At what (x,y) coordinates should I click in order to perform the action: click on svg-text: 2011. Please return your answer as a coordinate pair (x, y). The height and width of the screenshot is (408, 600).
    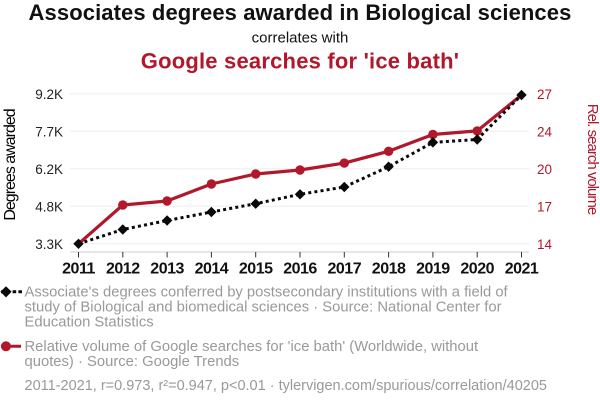
    Looking at the image, I should click on (78, 269).